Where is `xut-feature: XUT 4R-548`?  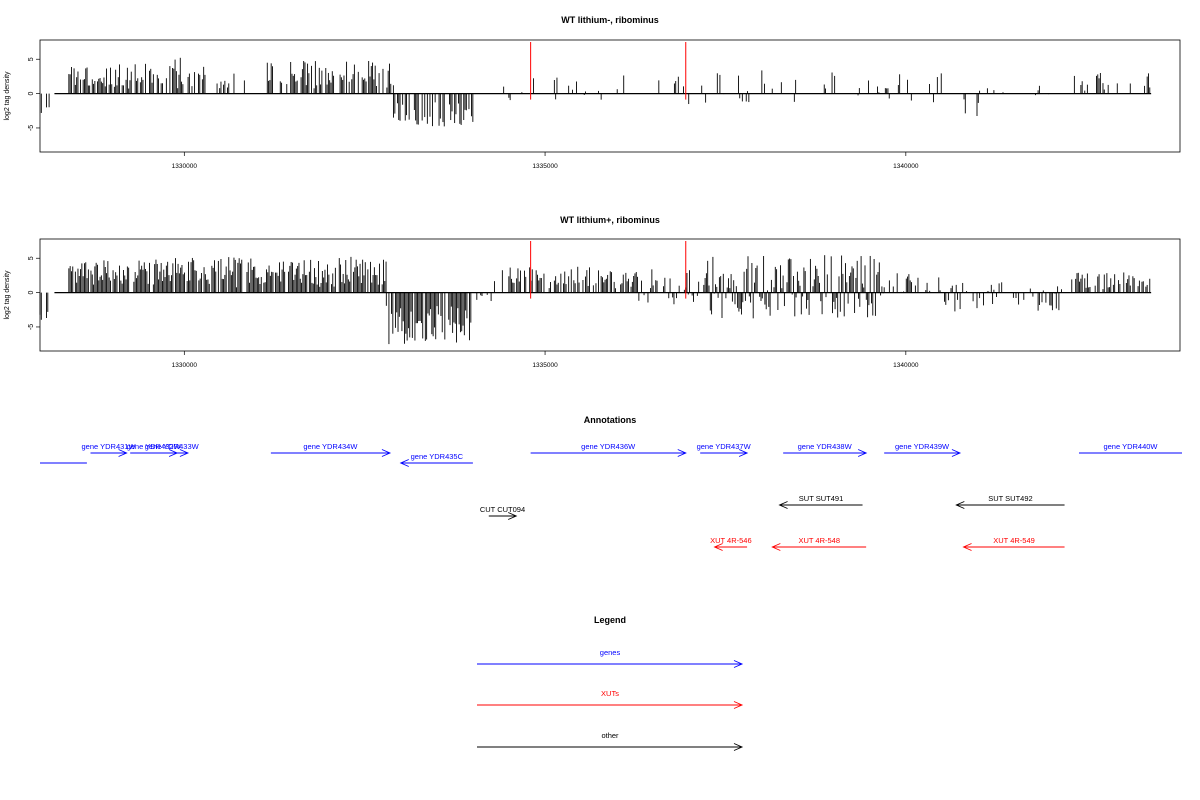
xut-feature: XUT 4R-548 is located at coordinates (819, 543).